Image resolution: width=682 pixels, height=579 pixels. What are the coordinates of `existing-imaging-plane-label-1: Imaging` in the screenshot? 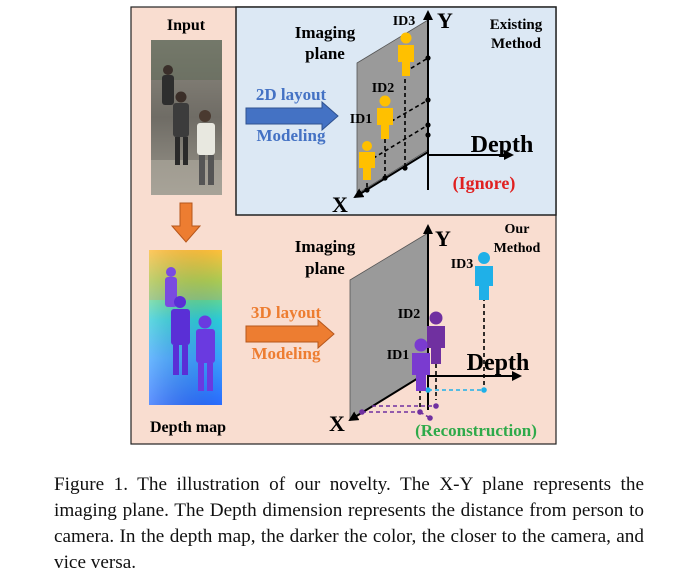 It's located at (325, 32).